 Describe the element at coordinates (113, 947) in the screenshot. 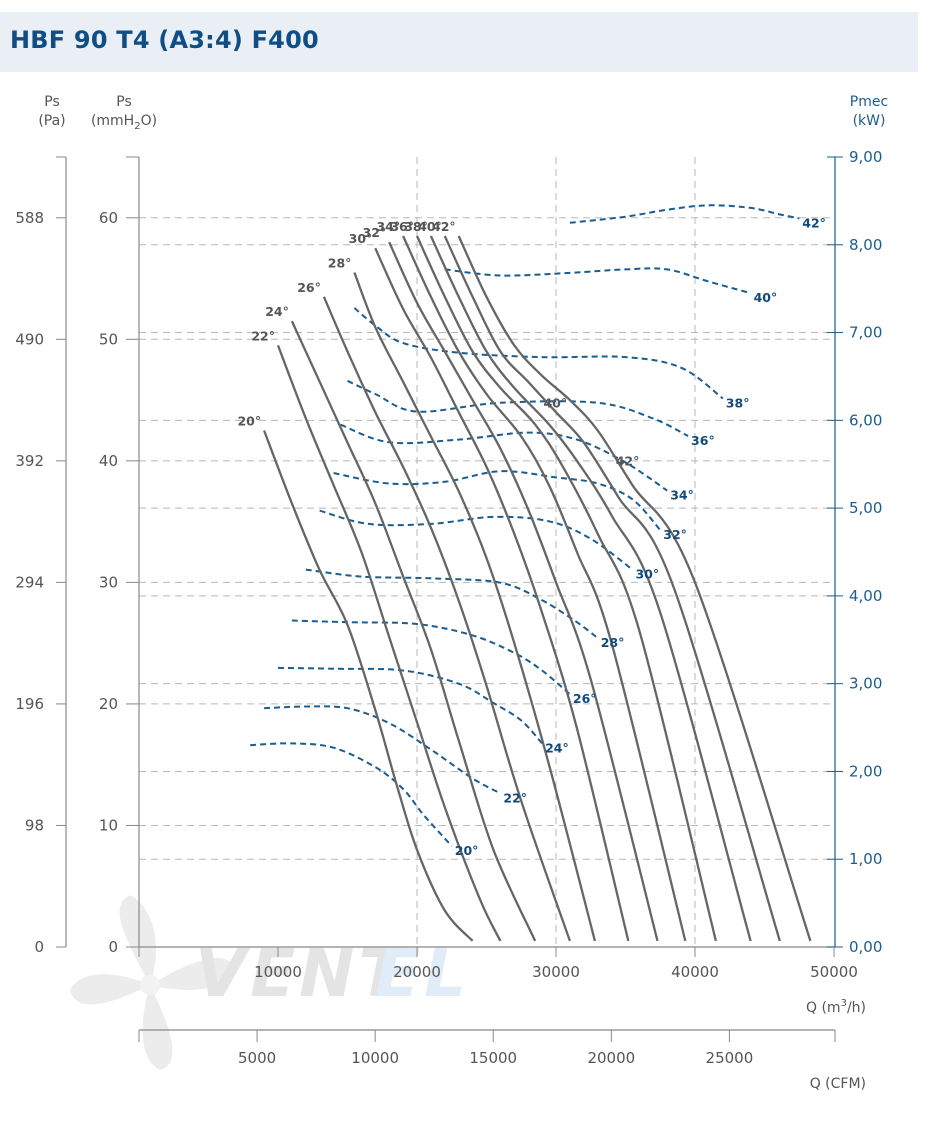

I see `tick-label-mm-6: 0` at that location.